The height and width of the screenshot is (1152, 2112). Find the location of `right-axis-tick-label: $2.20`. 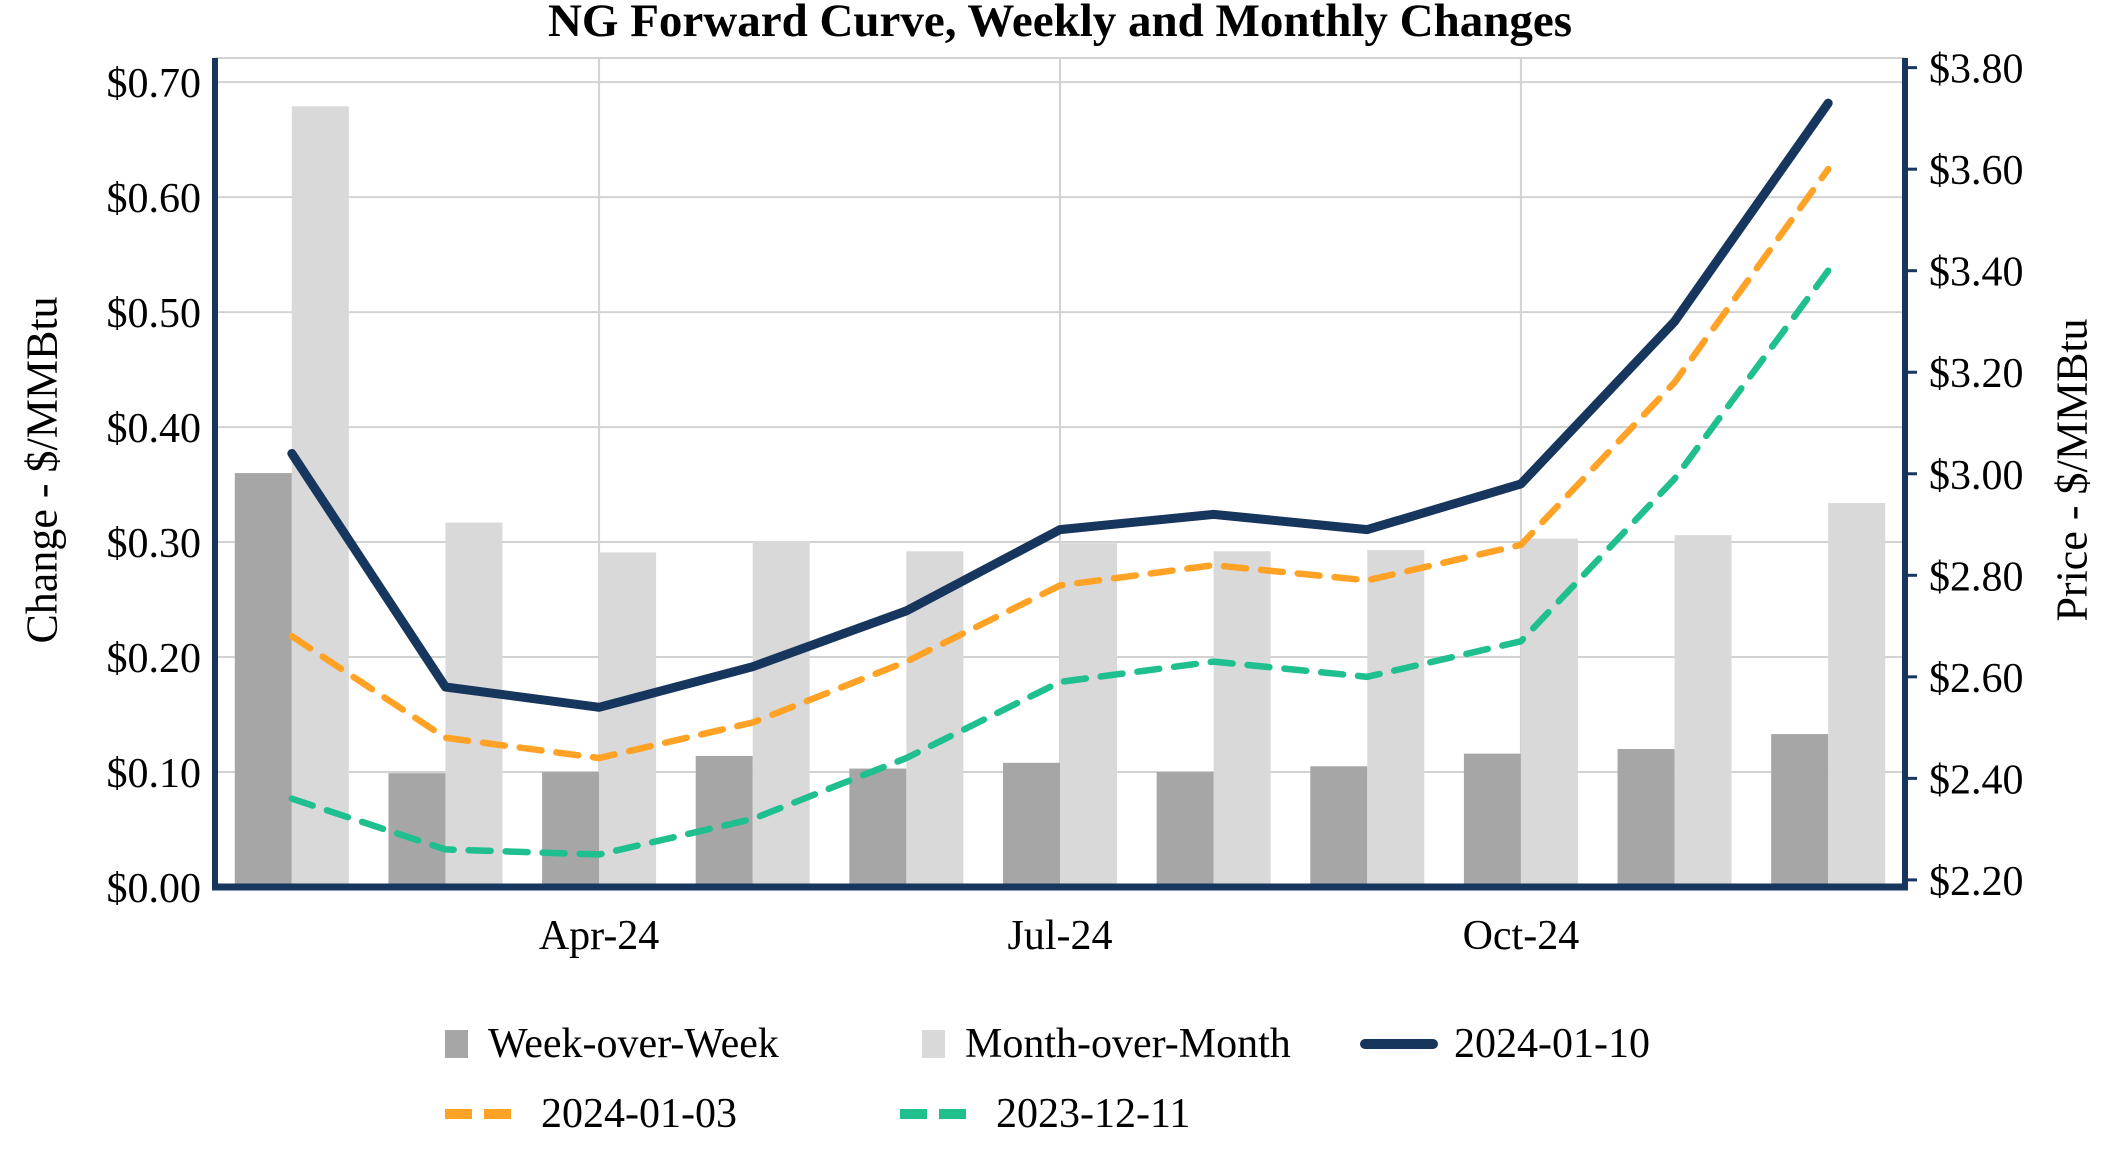

right-axis-tick-label: $2.20 is located at coordinates (1976, 882).